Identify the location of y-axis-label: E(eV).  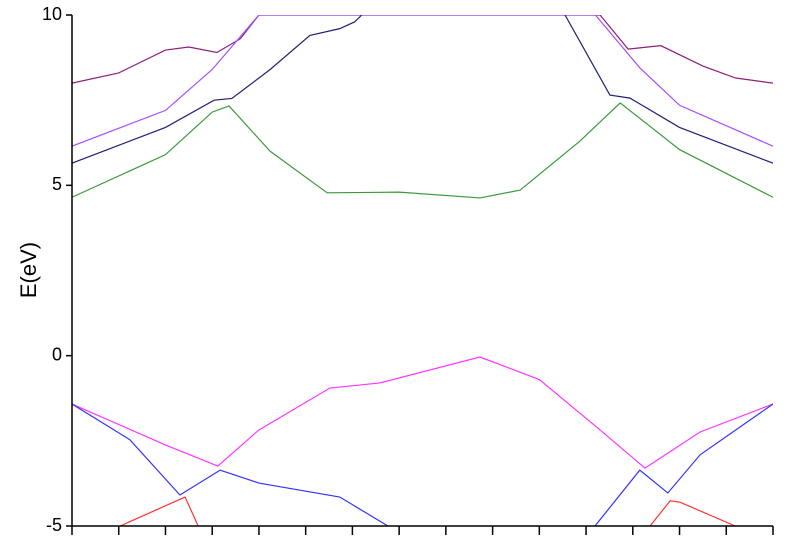
(28, 270).